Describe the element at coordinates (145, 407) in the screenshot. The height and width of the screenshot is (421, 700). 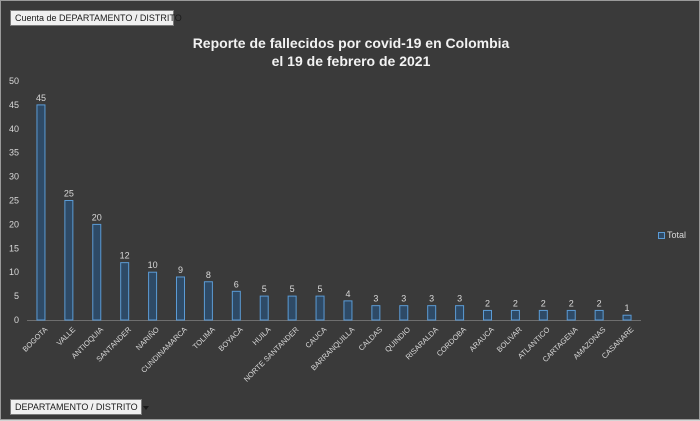
I see `dropdown-arrow-icon` at that location.